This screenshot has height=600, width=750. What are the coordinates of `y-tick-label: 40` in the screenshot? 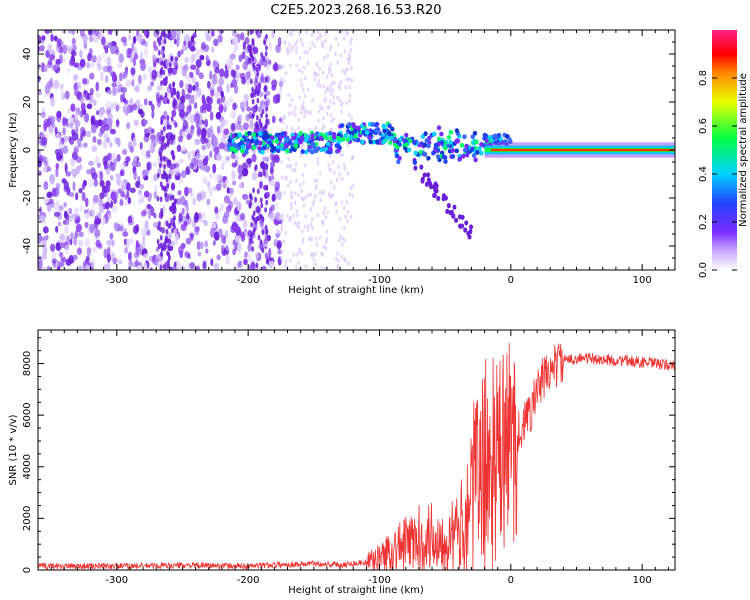 It's located at (27, 54).